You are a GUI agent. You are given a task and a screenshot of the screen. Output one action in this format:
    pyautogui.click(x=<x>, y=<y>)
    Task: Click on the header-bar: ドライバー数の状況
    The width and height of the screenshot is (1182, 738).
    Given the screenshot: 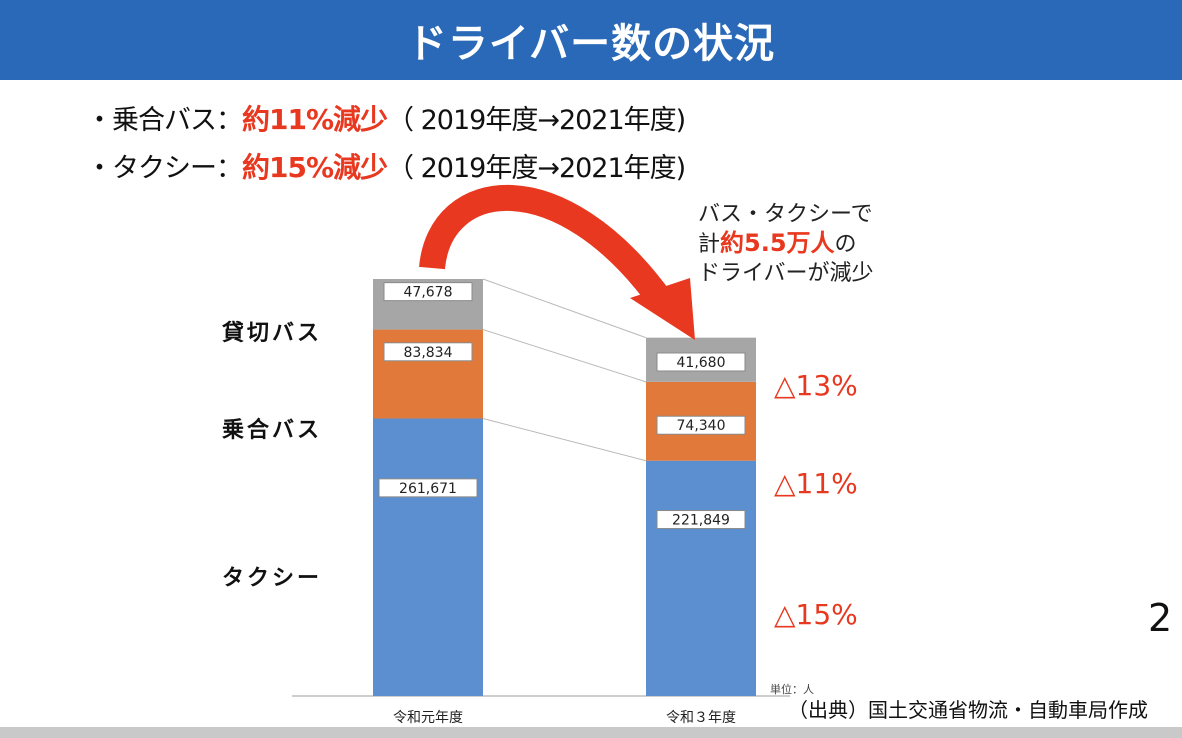 What is the action you would take?
    pyautogui.click(x=591, y=40)
    